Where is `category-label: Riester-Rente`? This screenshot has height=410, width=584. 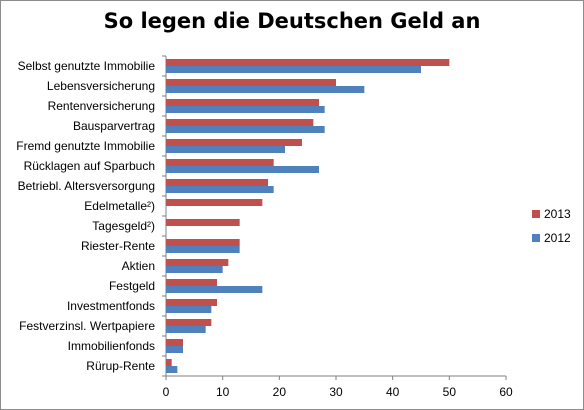
category-label: Riester-Rente is located at coordinates (118, 246).